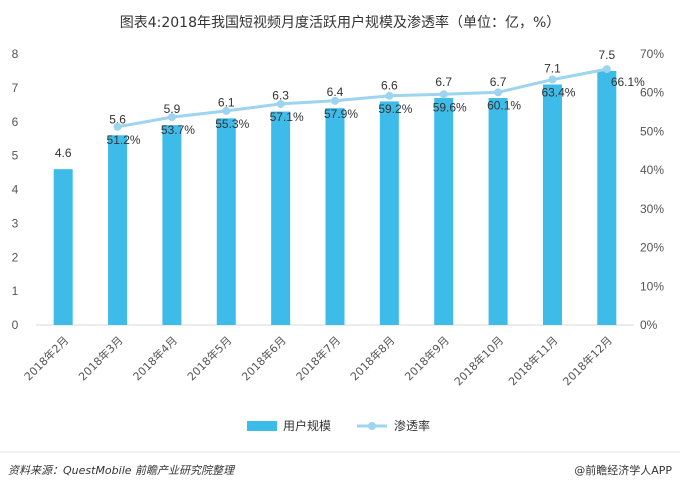  What do you see at coordinates (35, 470) in the screenshot?
I see `footer-source-label: 资料来源：` at bounding box center [35, 470].